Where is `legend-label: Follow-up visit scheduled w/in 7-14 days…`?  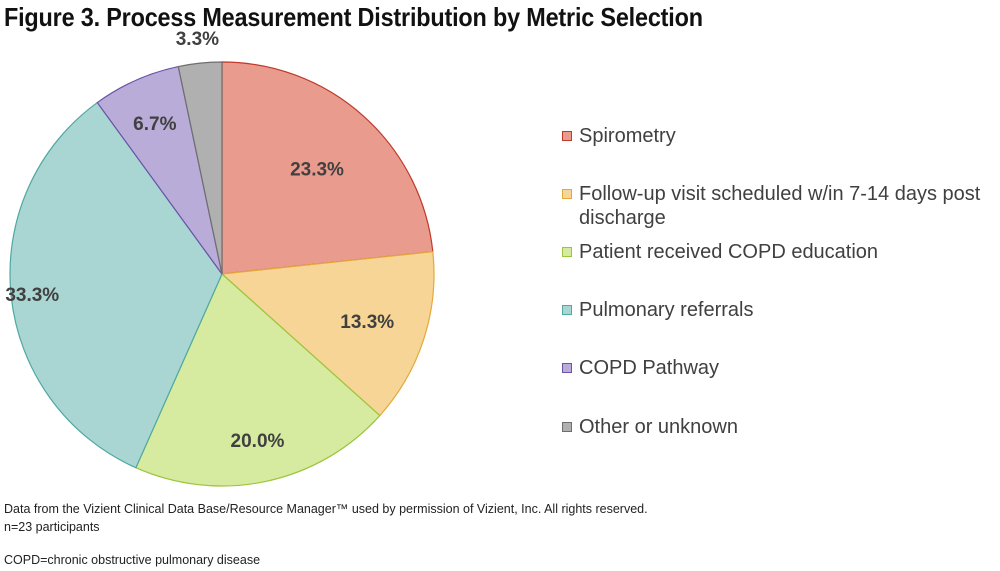
legend-label: Follow-up visit scheduled w/in 7-14 days… is located at coordinates (780, 206).